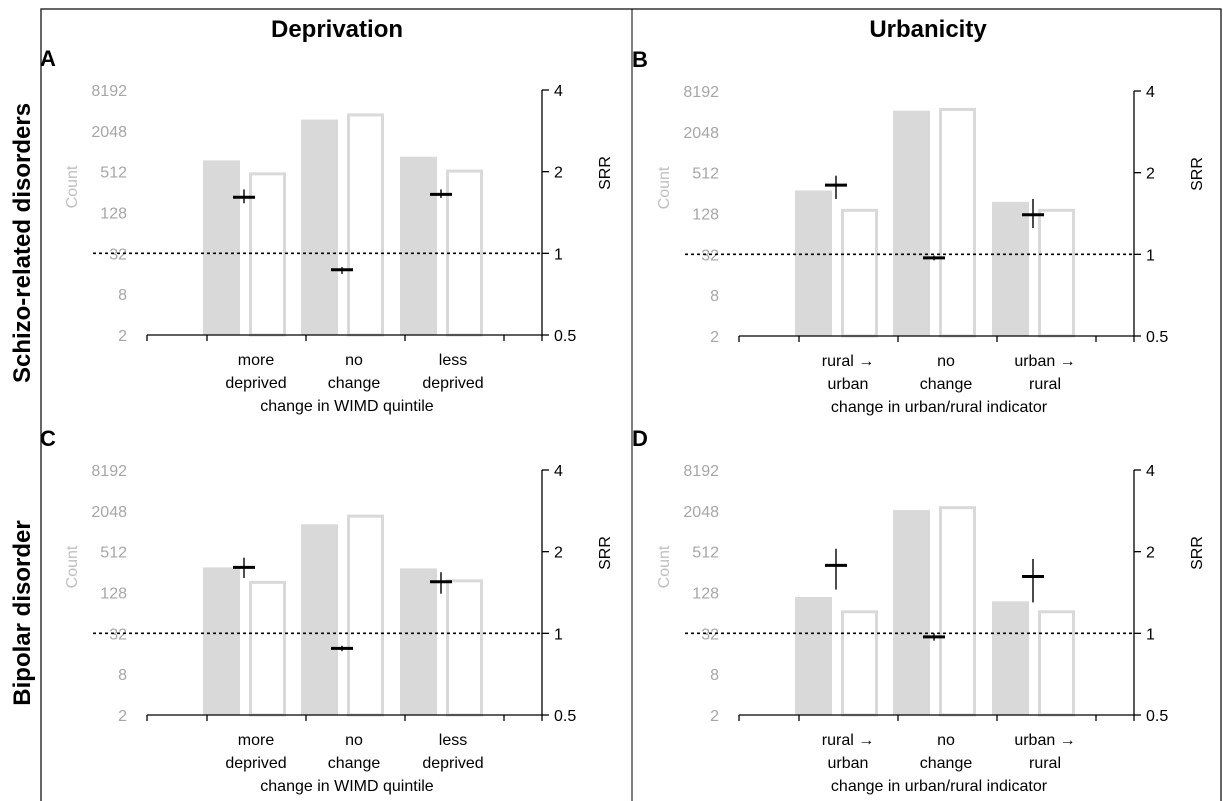  Describe the element at coordinates (22, 612) in the screenshot. I see `row-title-bipolar: Bipolar disorder` at that location.